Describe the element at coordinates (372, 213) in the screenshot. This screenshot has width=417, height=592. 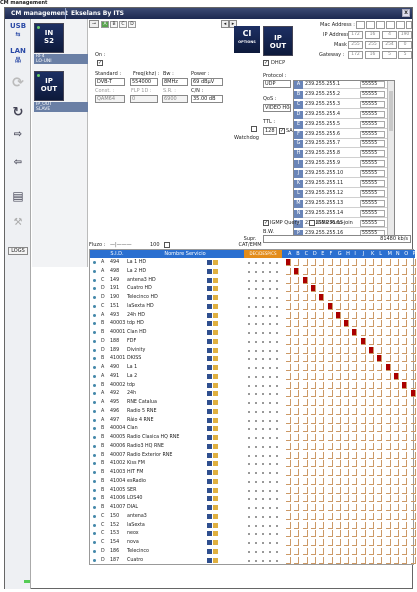
I see `stream-port: 55555` at that location.